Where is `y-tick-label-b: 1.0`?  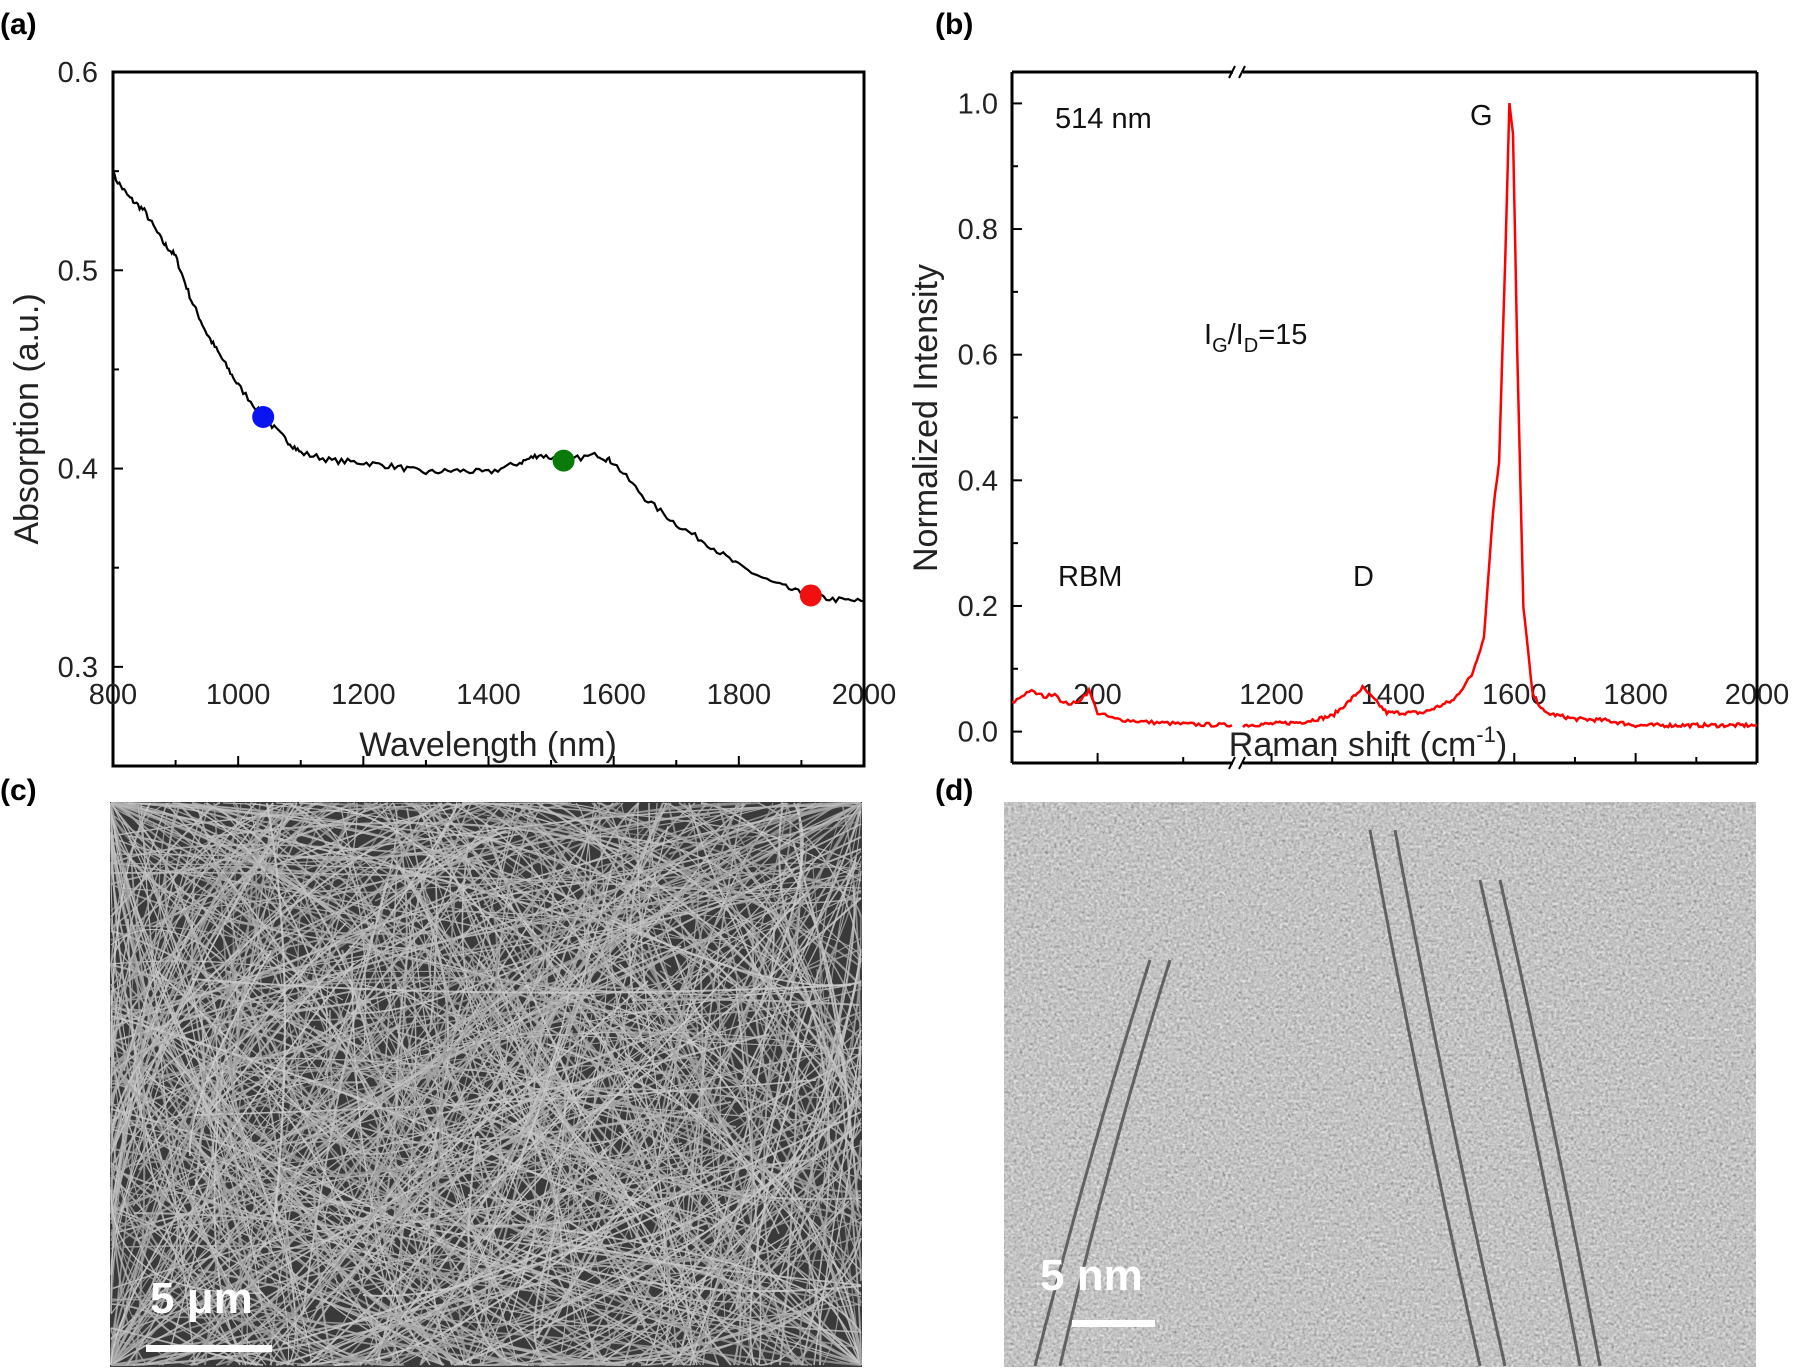
y-tick-label-b: 1.0 is located at coordinates (978, 104).